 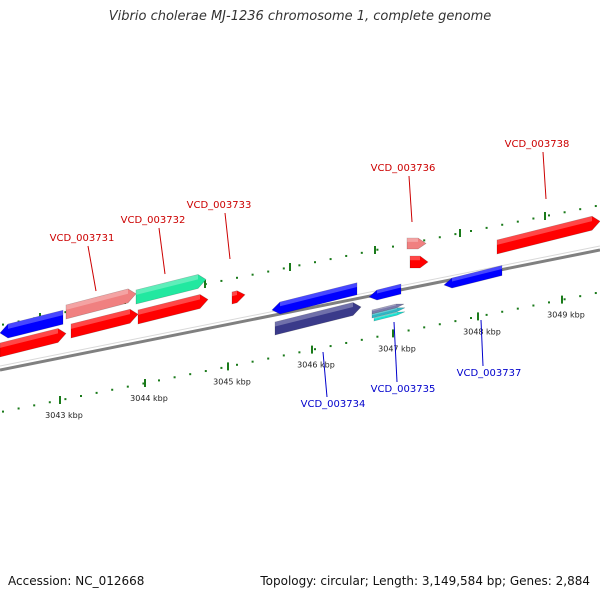 What do you see at coordinates (566, 315) in the screenshot?
I see `scale-tick-label: 3049 kbp` at bounding box center [566, 315].